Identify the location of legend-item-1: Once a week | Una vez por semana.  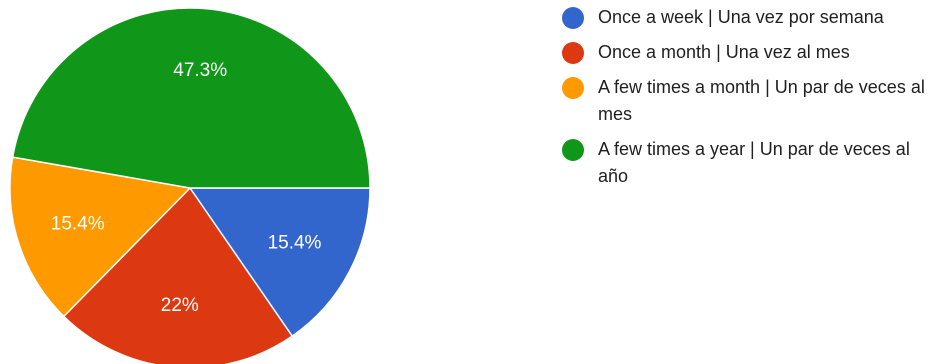
(752, 17).